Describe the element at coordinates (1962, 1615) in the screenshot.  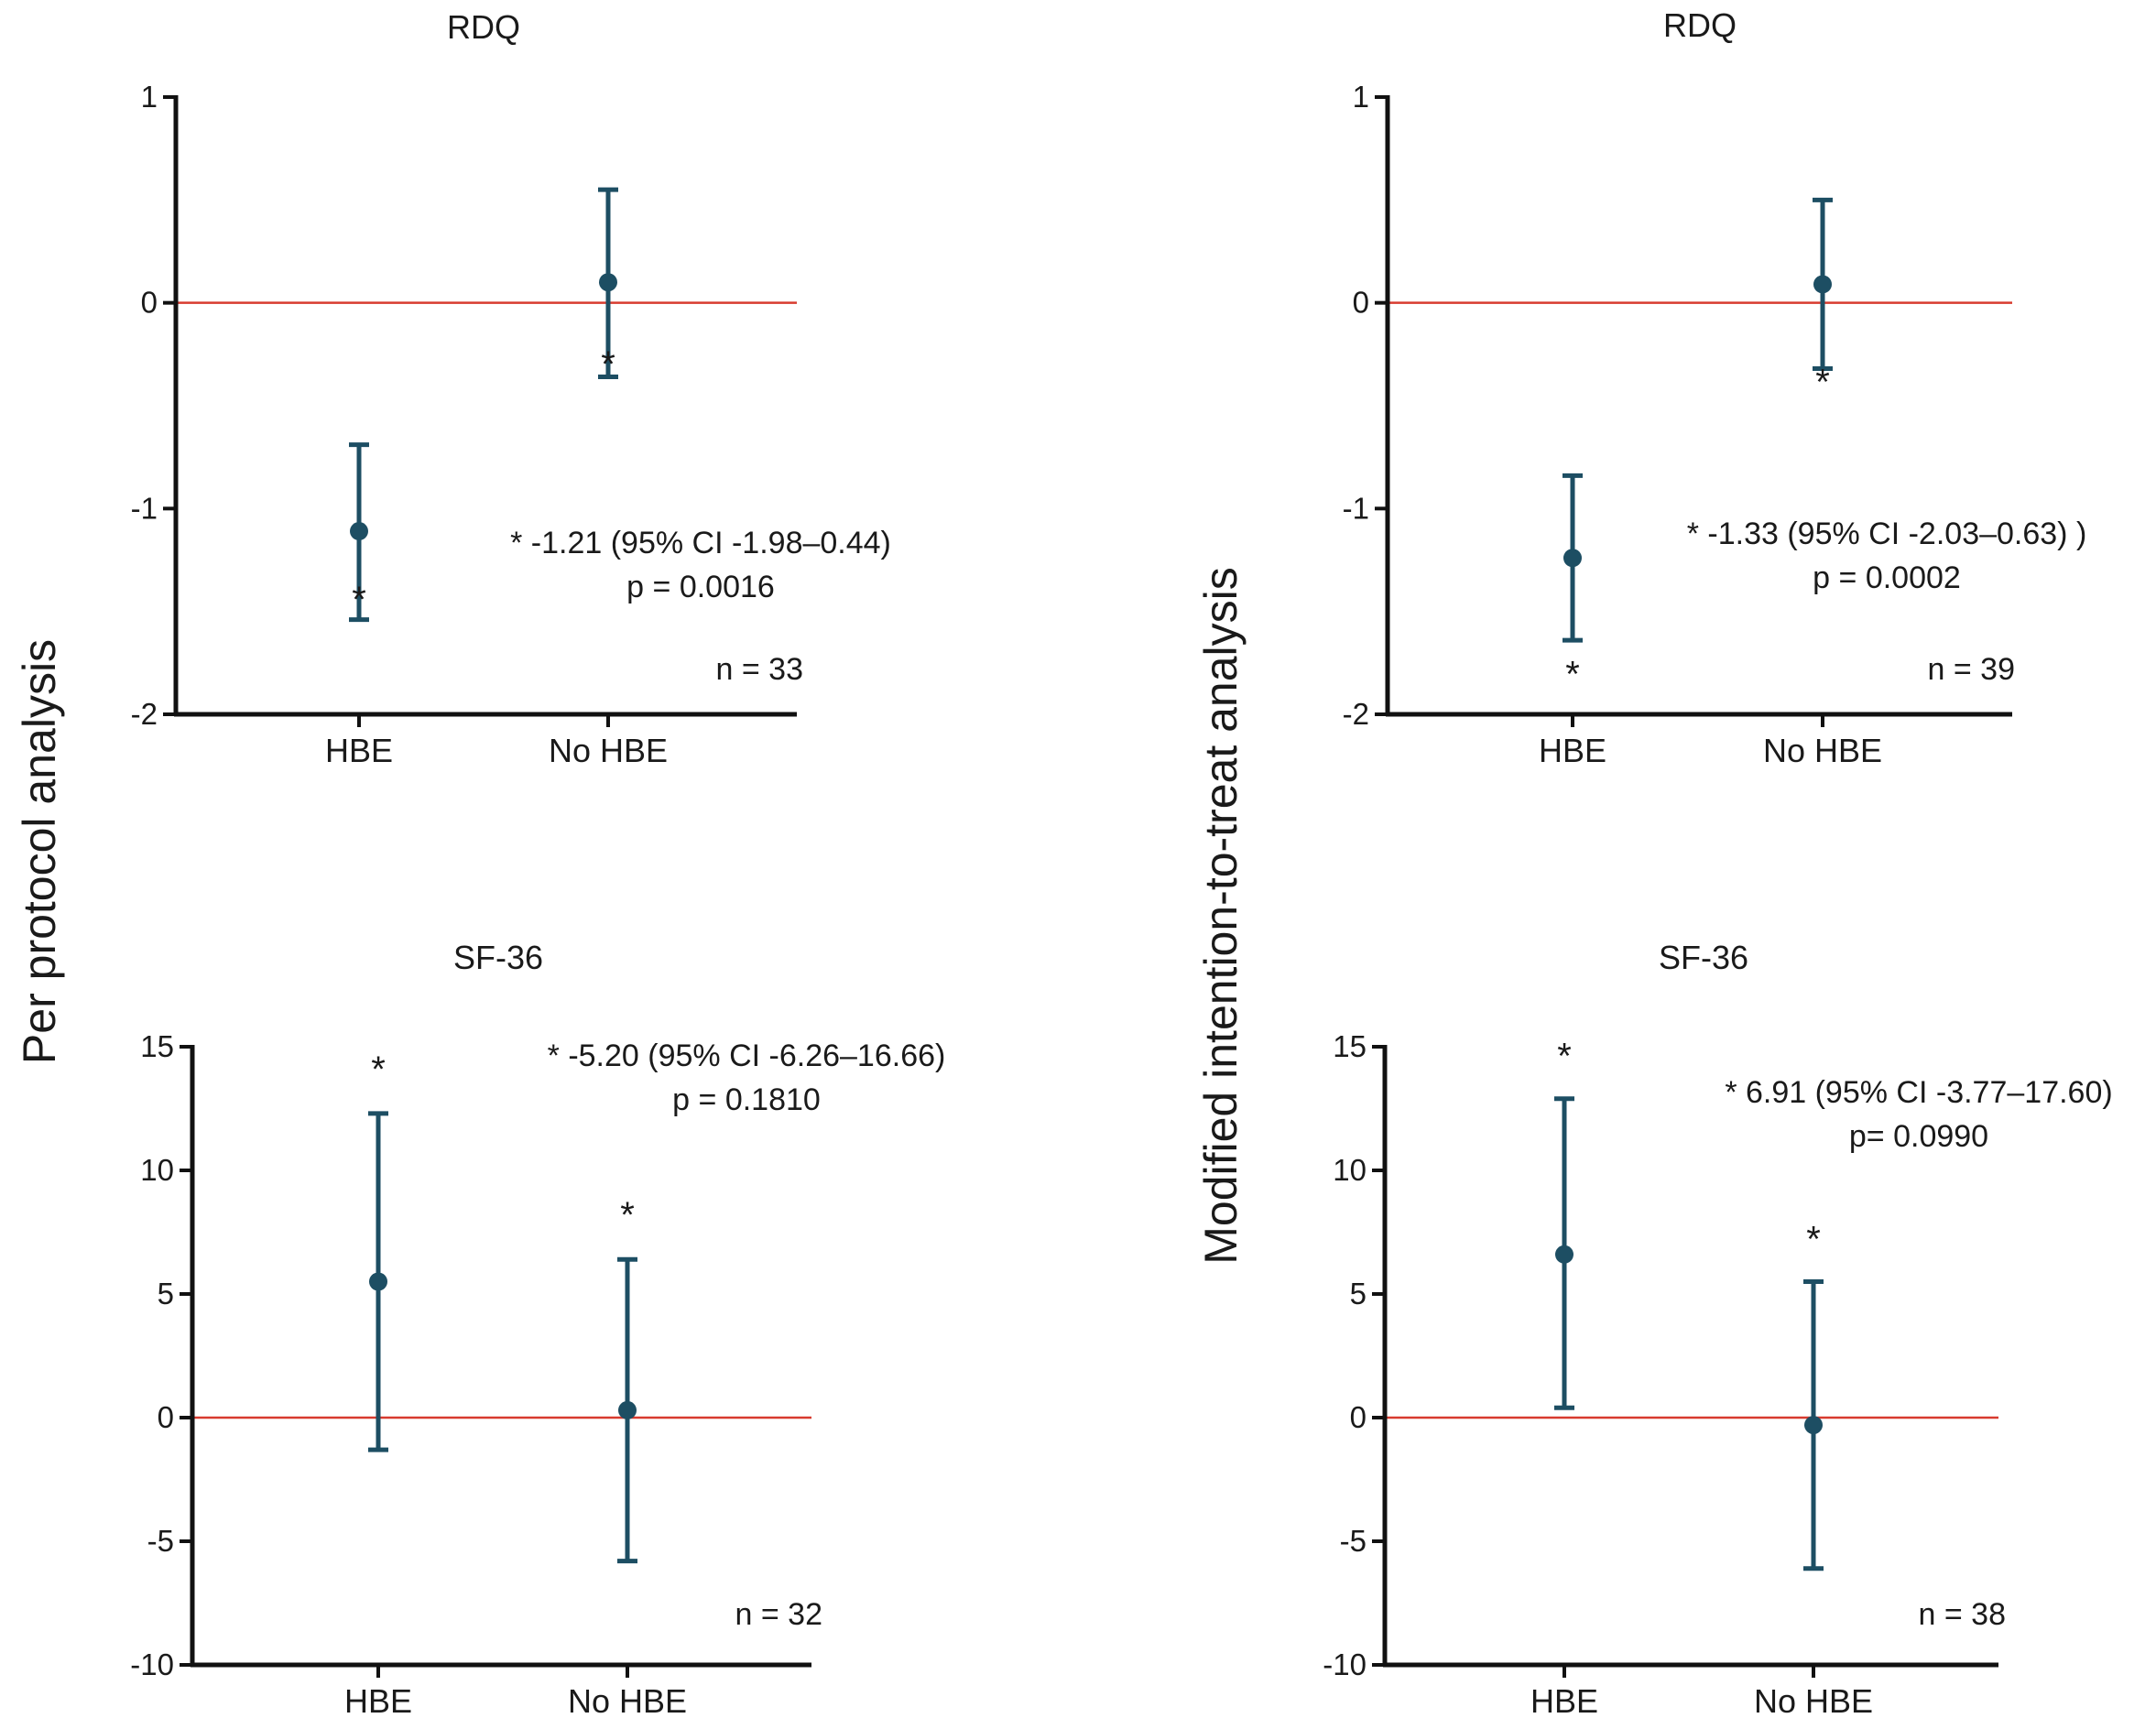
I see `sample-size-label: n = 38` at that location.